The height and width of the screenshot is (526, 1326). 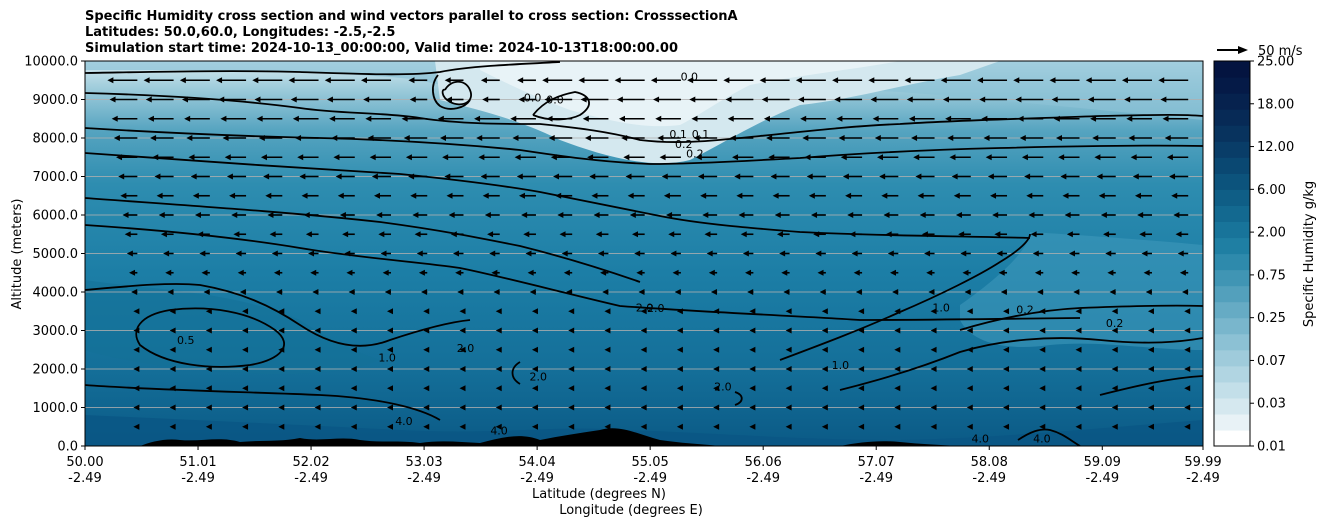 What do you see at coordinates (645, 307) in the screenshot?
I see `contour-label: 2.0` at bounding box center [645, 307].